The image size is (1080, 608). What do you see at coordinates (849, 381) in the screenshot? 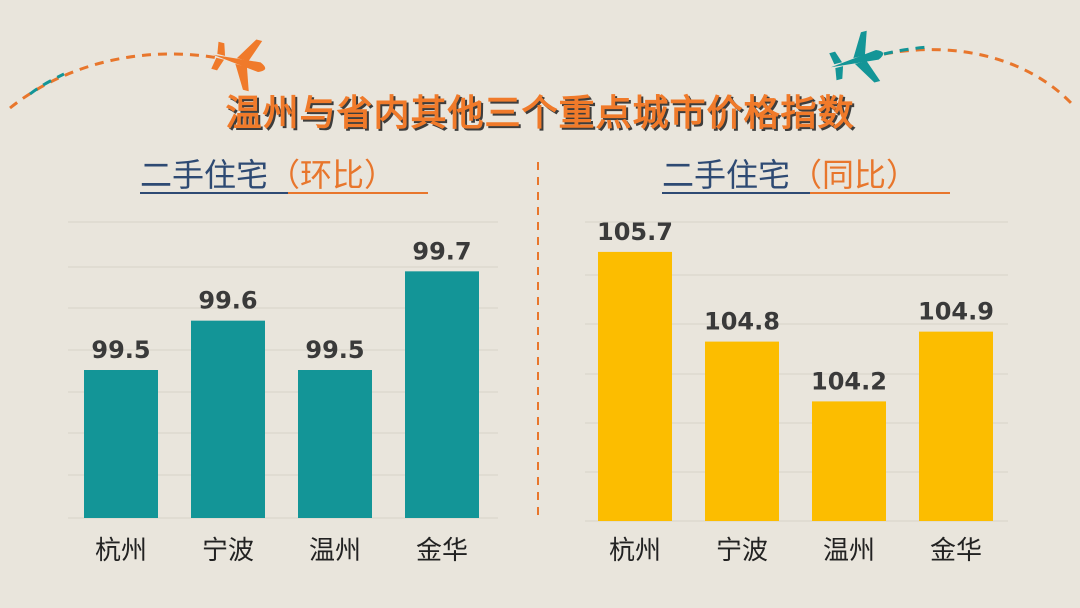
I see `data-label: 104.2` at bounding box center [849, 381].